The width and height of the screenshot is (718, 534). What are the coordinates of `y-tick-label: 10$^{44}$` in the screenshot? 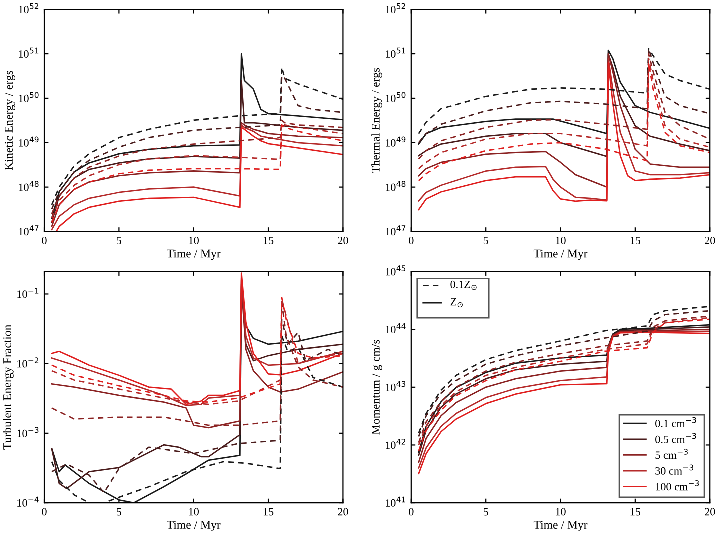 It's located at (396, 328).